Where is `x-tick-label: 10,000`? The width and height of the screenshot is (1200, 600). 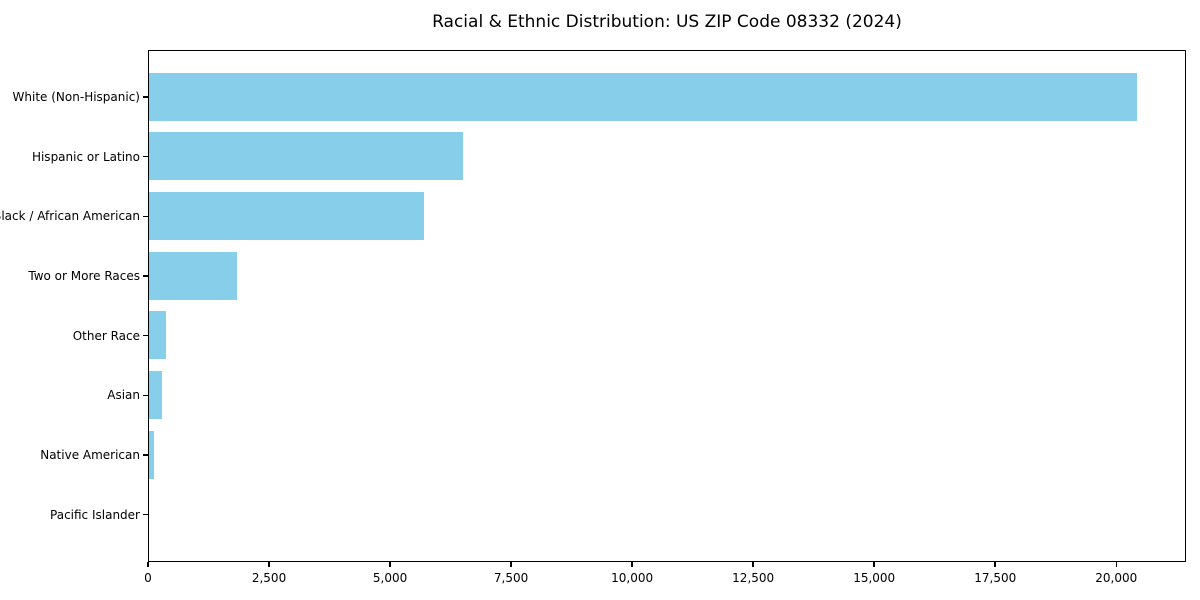
x-tick-label: 10,000 is located at coordinates (632, 578).